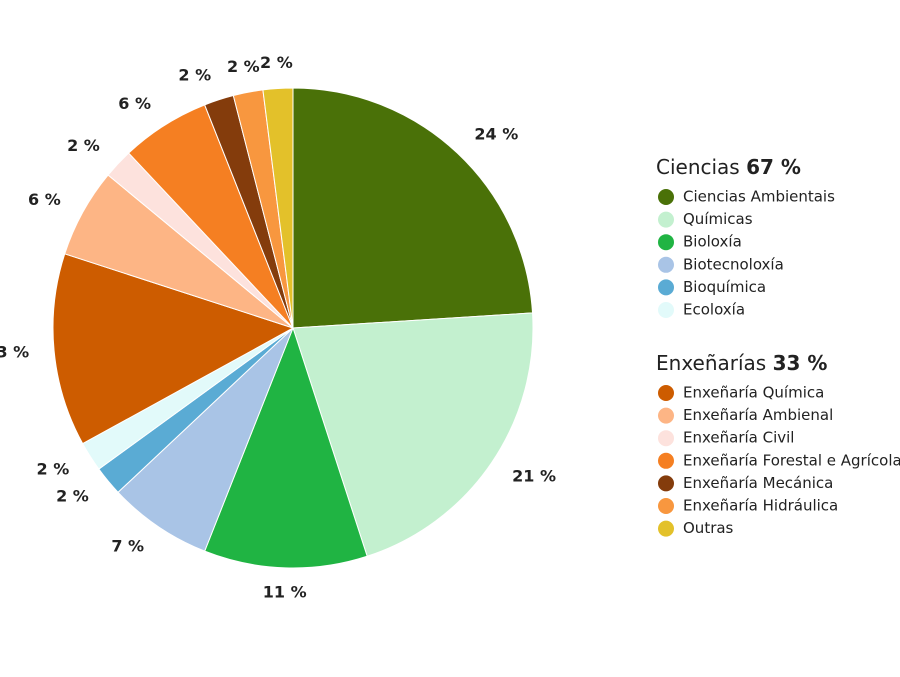 This screenshot has width=900, height=677. I want to click on legend-label: Bioquímica, so click(724, 287).